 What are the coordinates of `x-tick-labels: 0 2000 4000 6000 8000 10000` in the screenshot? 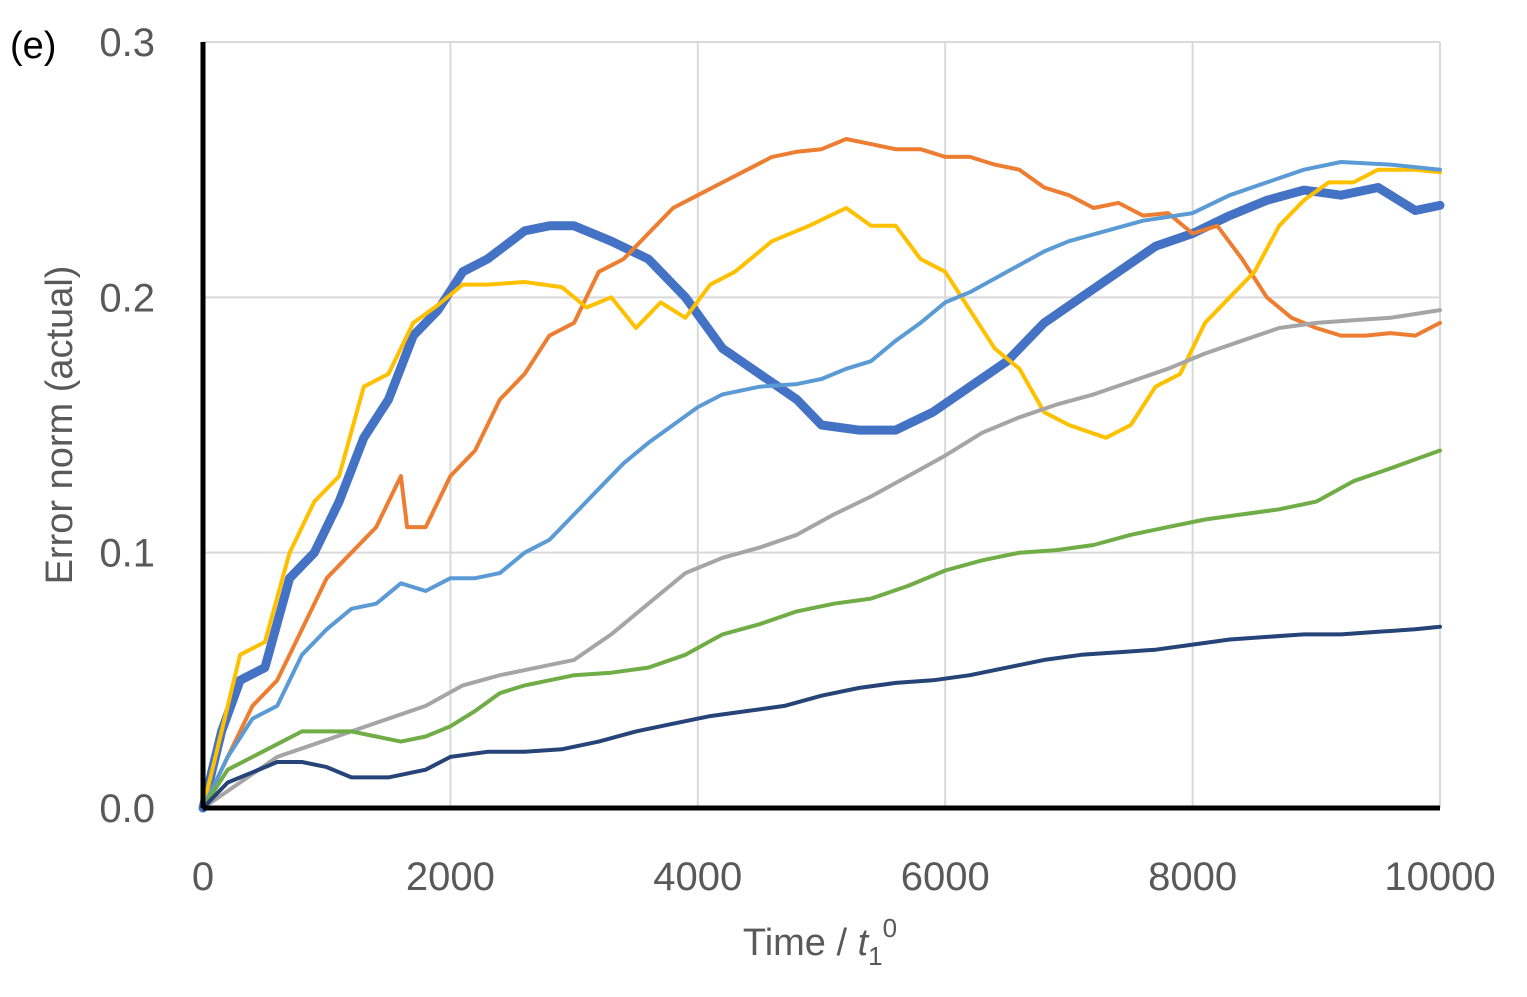 It's located at (844, 877).